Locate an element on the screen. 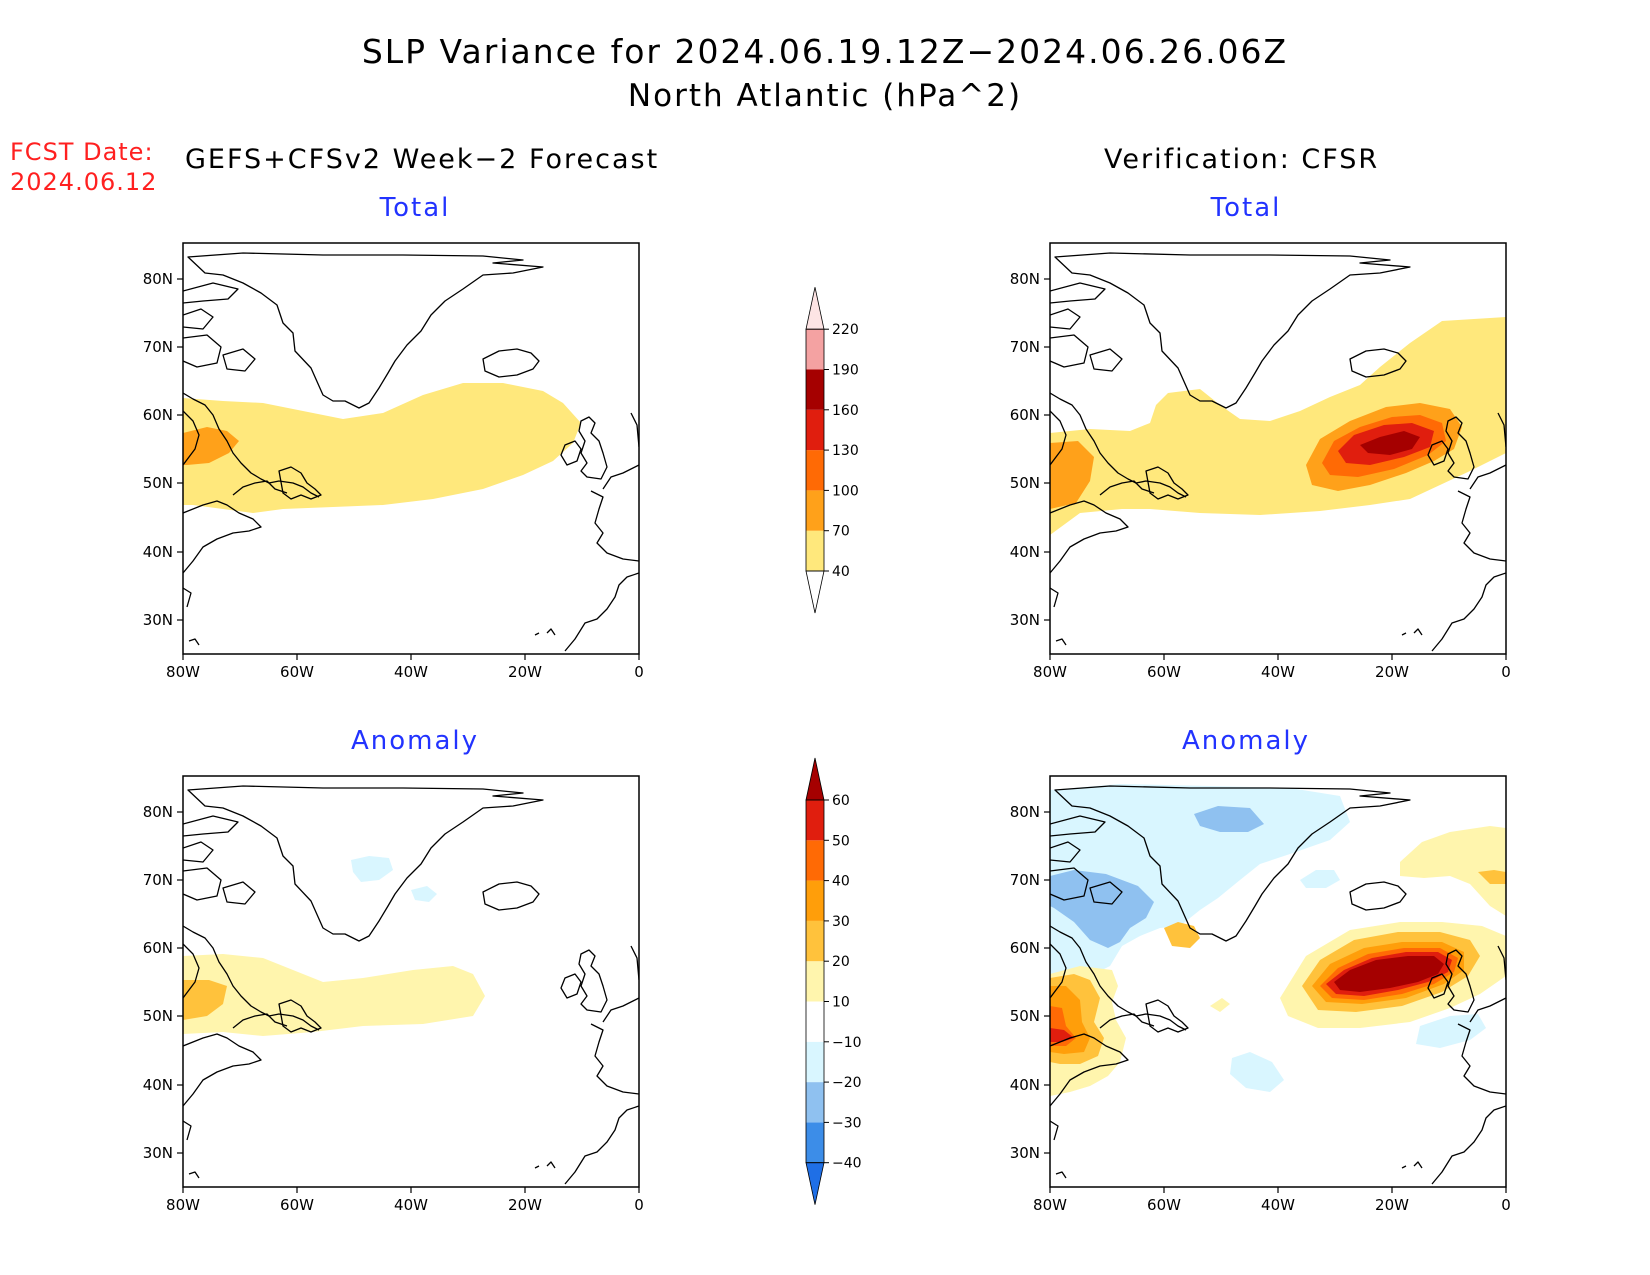 This screenshot has height=1275, width=1650. verification-total-lat-label: 40N is located at coordinates (1025, 552).